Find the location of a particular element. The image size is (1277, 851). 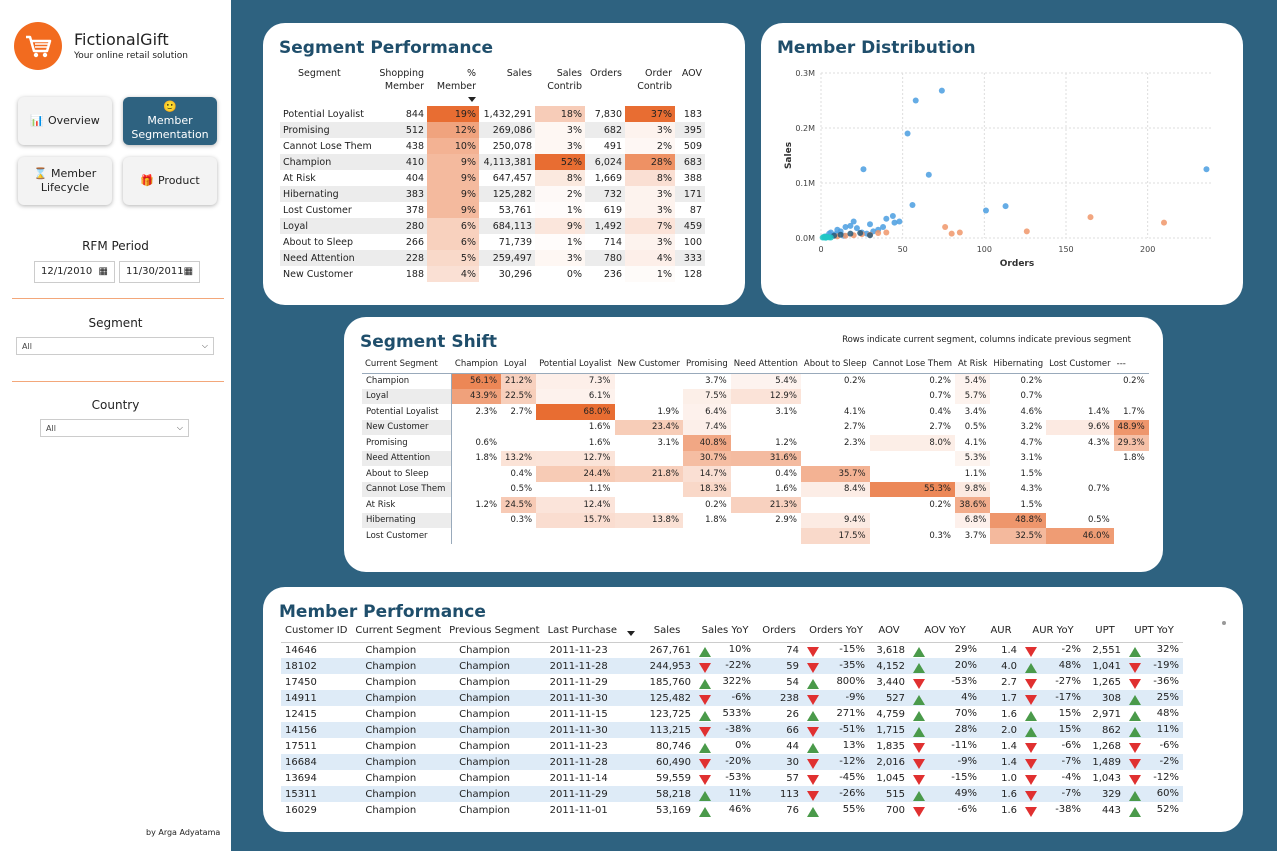

chevron-down-icon: ⌵ is located at coordinates (204, 345).